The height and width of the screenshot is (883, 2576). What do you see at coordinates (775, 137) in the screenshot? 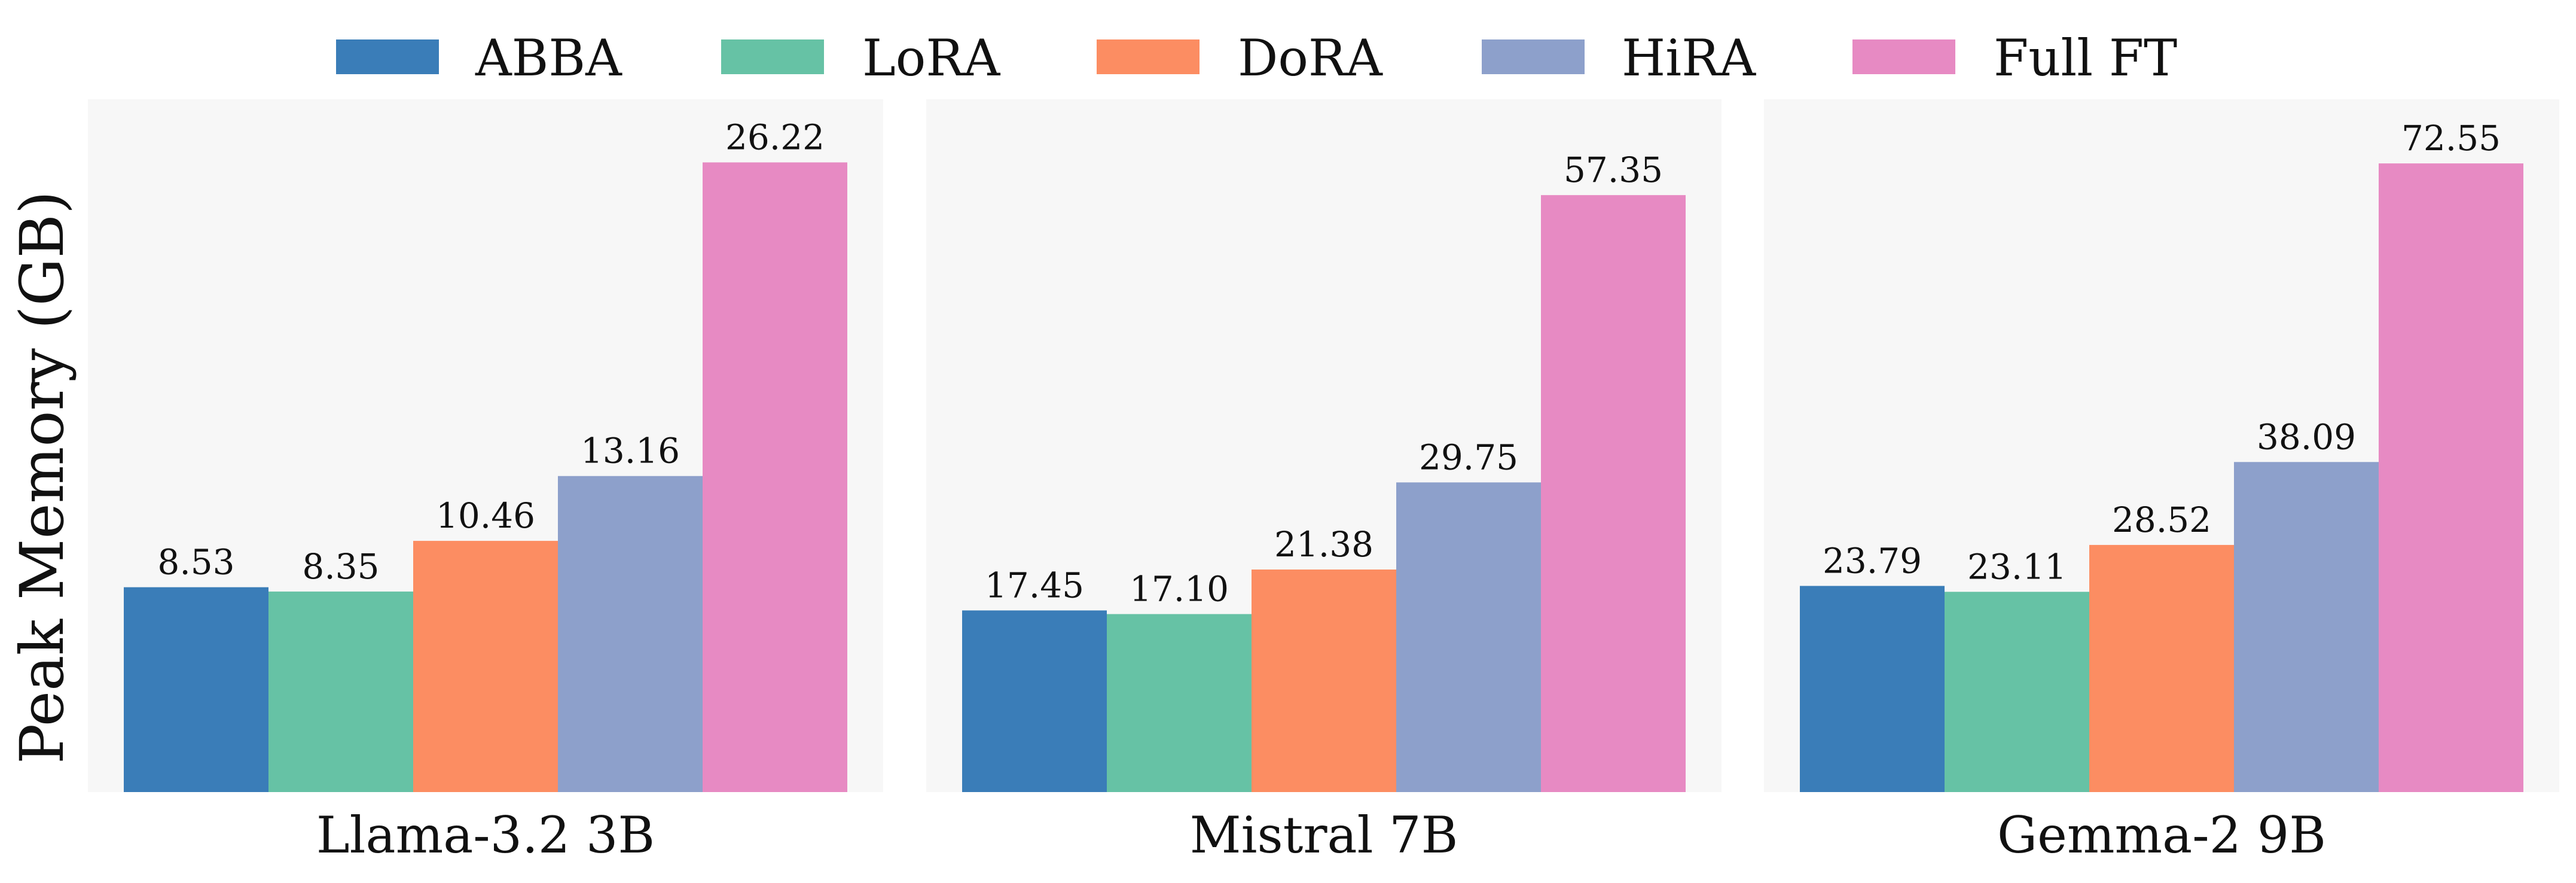
I see `value-label-full-ft: 26.22` at bounding box center [775, 137].